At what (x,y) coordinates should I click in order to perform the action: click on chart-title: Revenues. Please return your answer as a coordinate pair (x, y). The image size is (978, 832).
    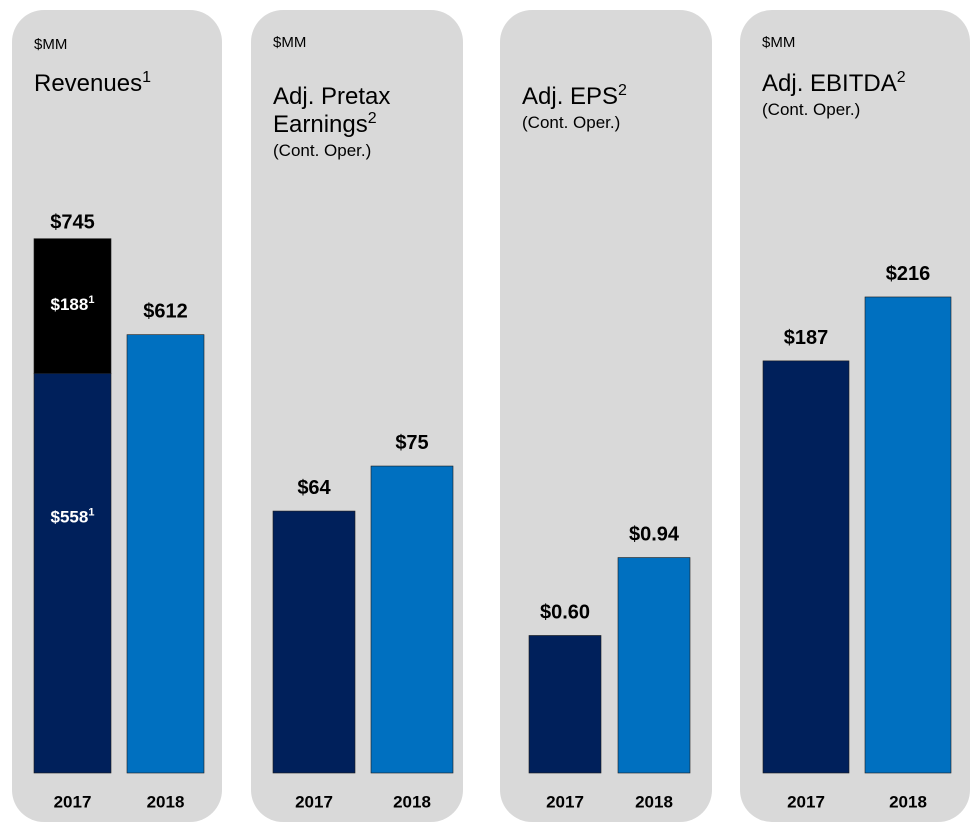
    Looking at the image, I should click on (88, 83).